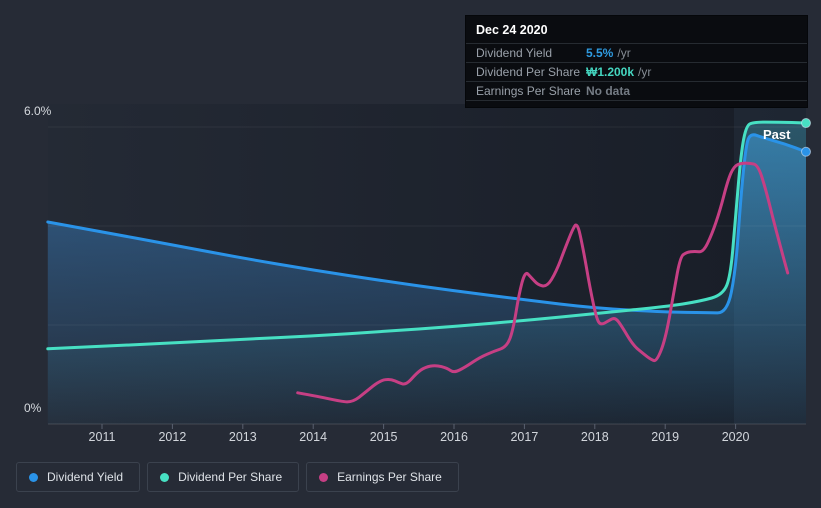 This screenshot has height=508, width=821. What do you see at coordinates (595, 437) in the screenshot?
I see `x-tick-label-2018: 2018` at bounding box center [595, 437].